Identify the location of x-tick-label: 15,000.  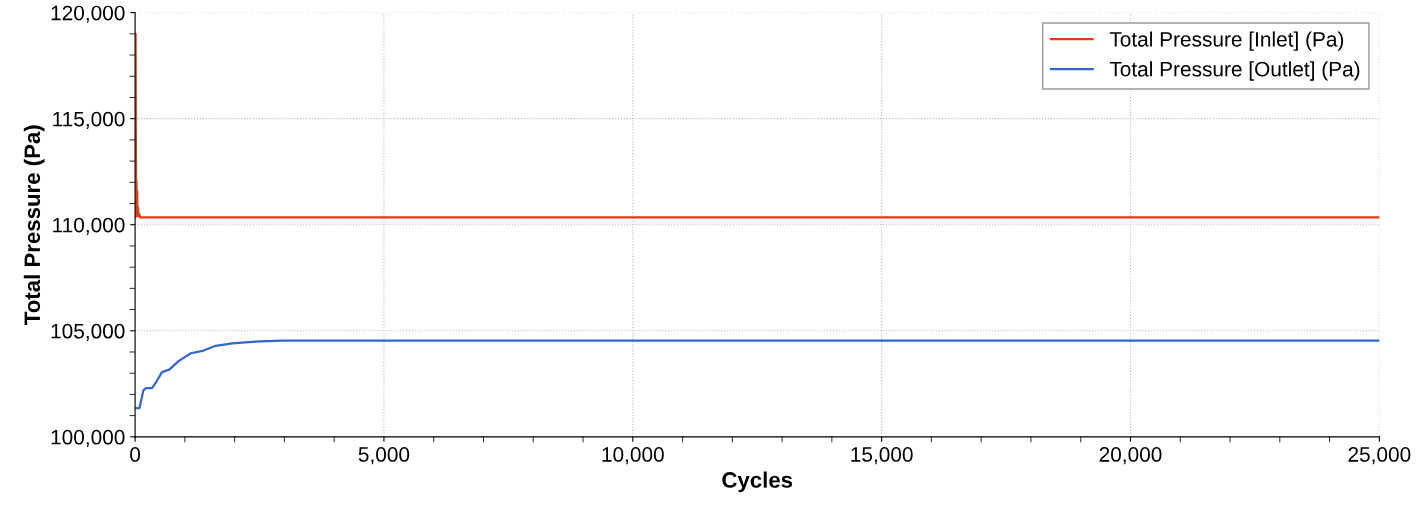
(882, 456).